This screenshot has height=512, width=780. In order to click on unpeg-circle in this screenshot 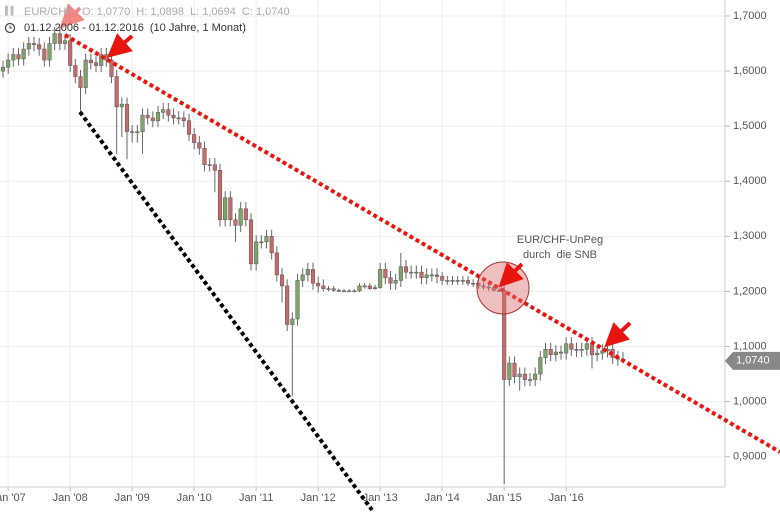, I will do `click(503, 288)`.